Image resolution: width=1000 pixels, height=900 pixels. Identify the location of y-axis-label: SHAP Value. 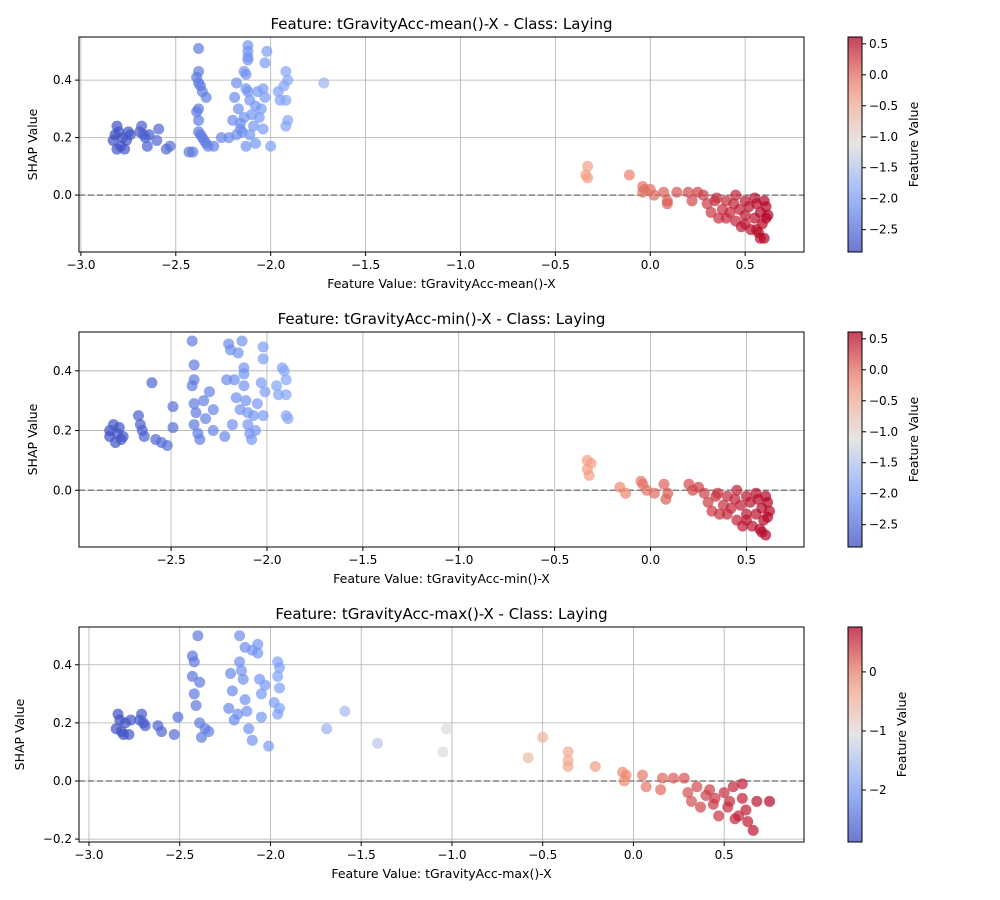
(19, 734).